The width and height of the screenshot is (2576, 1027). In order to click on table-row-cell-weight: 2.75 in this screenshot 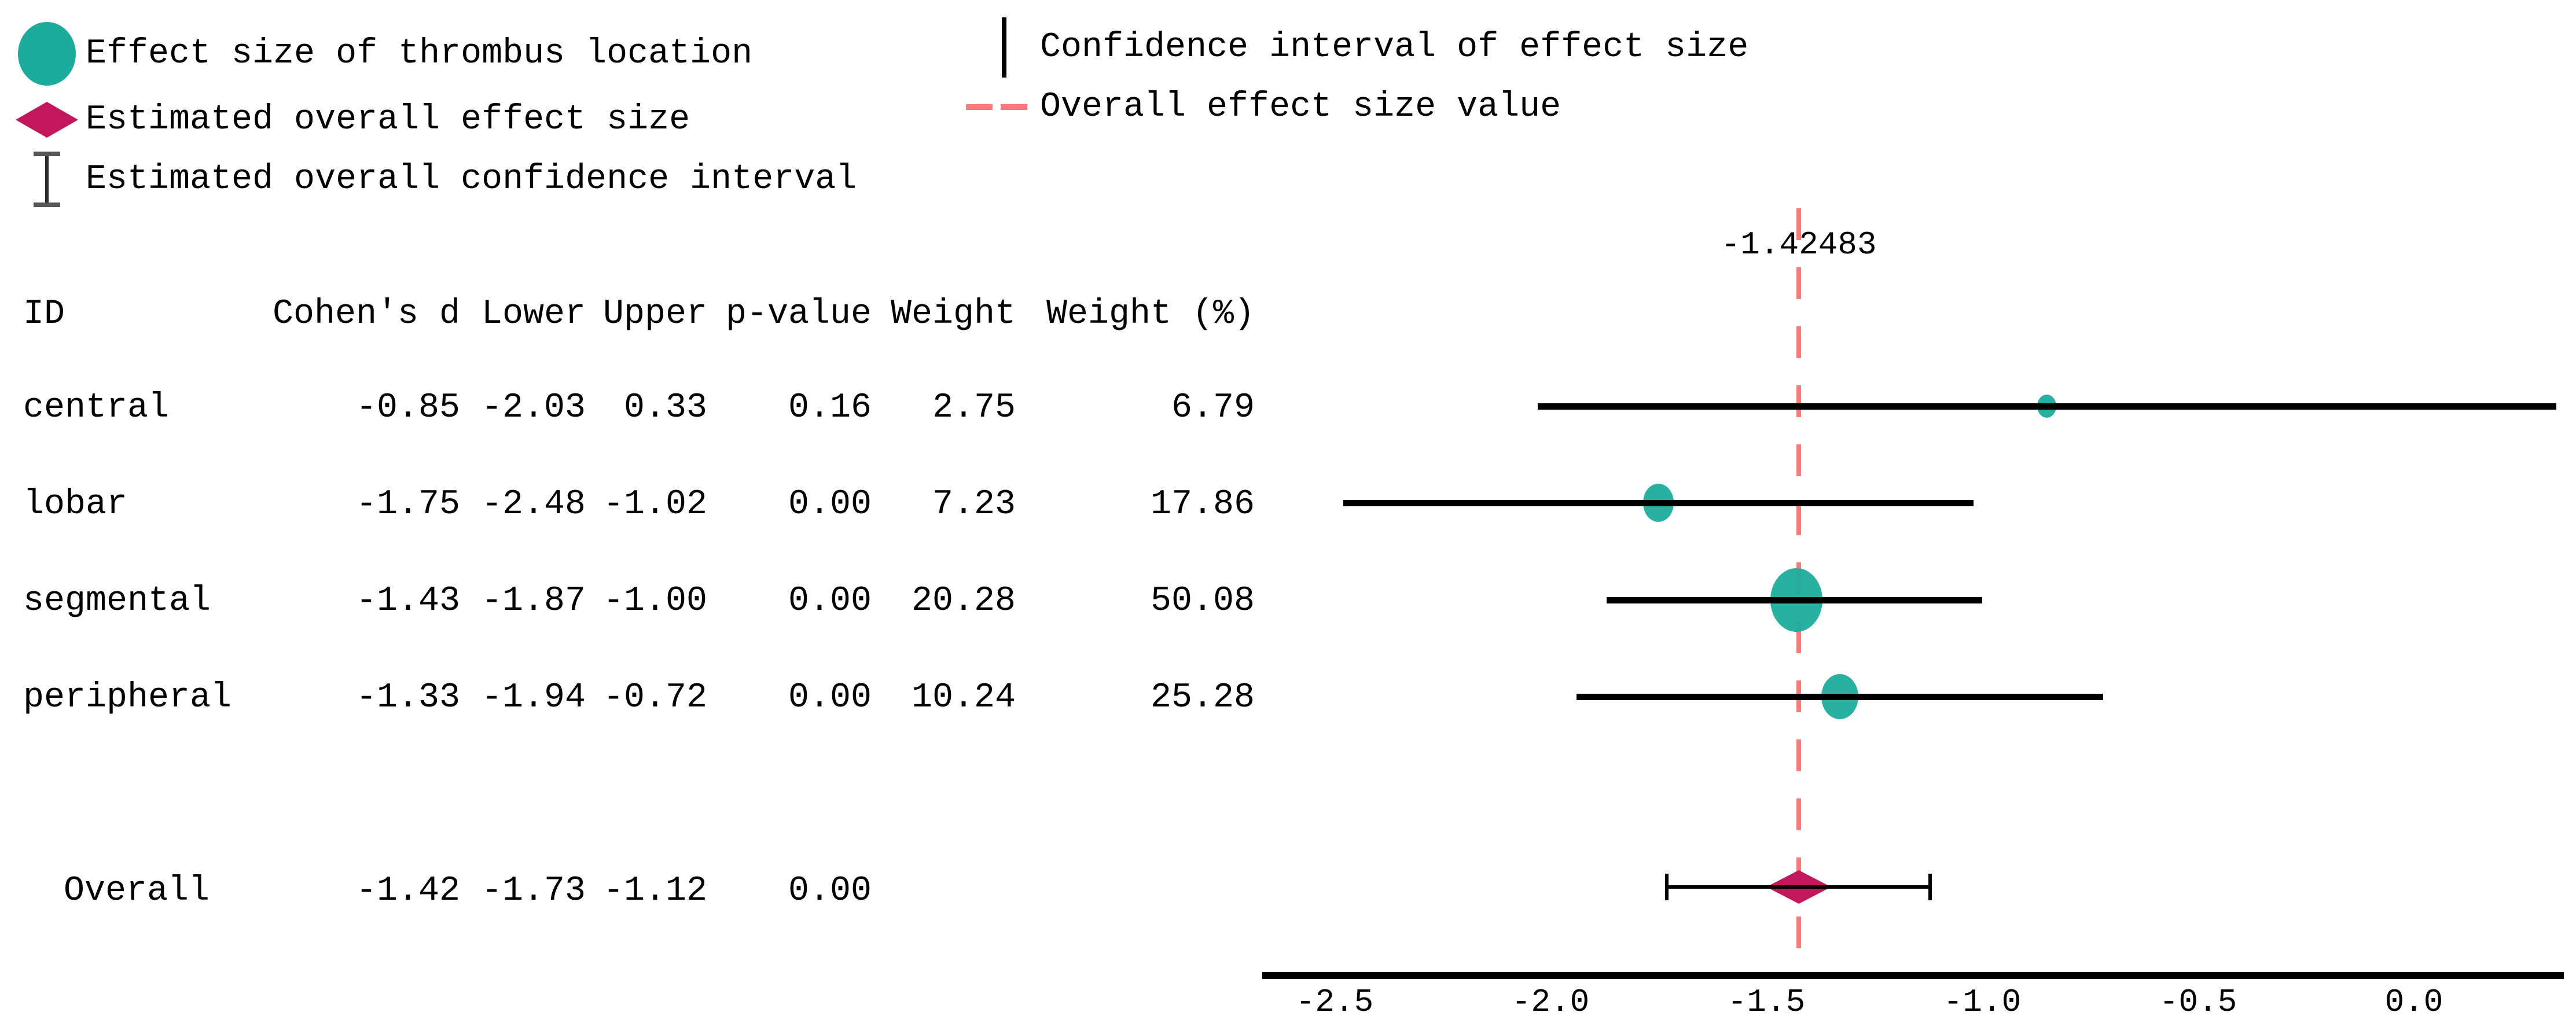, I will do `click(974, 408)`.